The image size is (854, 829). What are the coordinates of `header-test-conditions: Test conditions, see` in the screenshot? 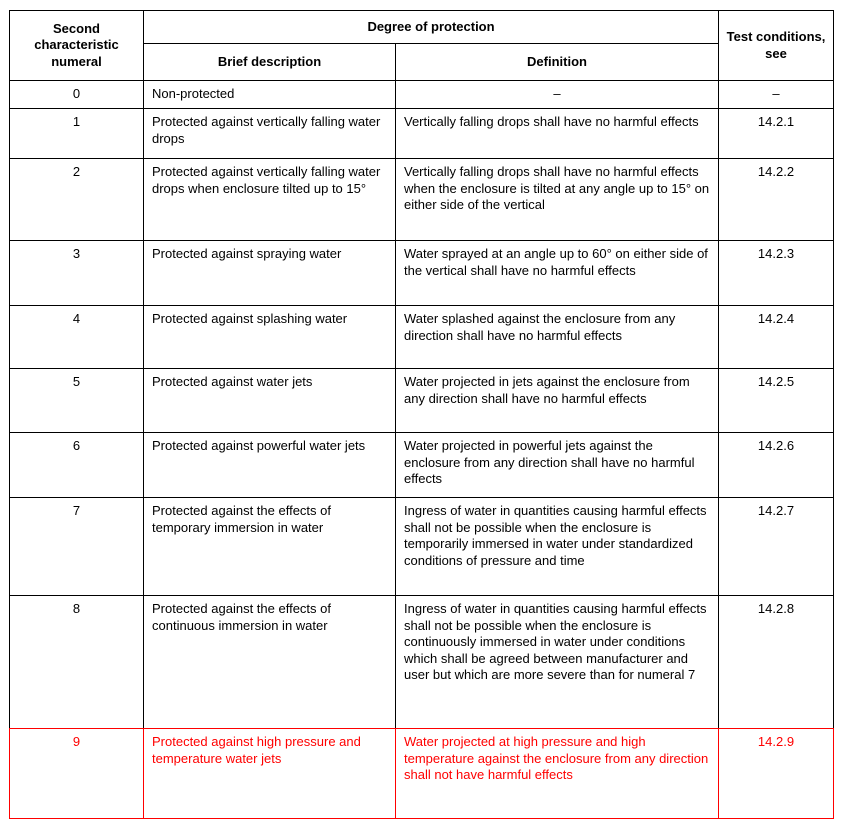 It's located at (776, 45).